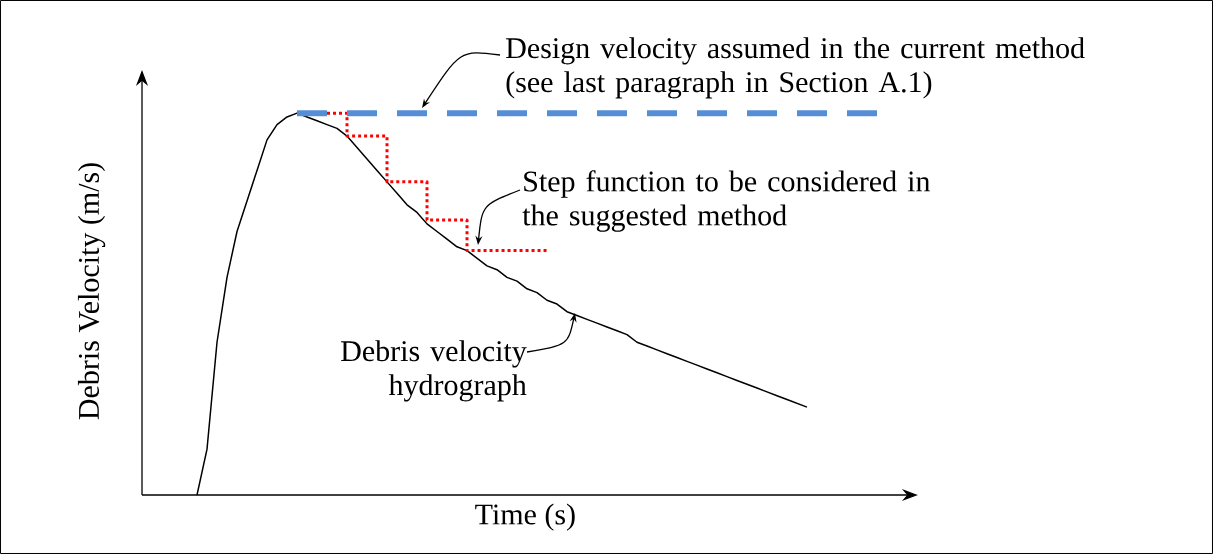 The width and height of the screenshot is (1213, 554). What do you see at coordinates (795, 68) in the screenshot?
I see `text: Design velocity assumed in the current method (see last paragraph in Section A.1)` at bounding box center [795, 68].